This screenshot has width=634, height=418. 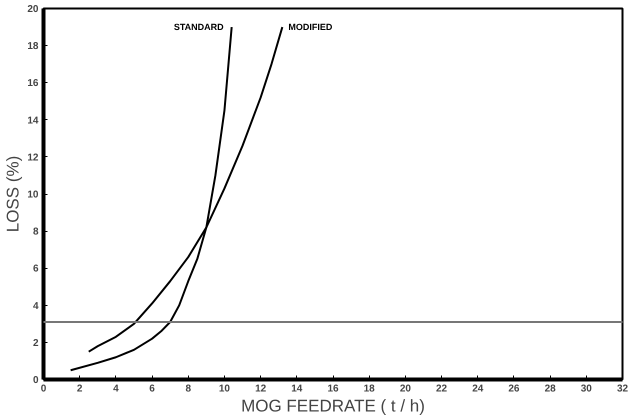 I want to click on x-tick-label: 24, so click(x=478, y=389).